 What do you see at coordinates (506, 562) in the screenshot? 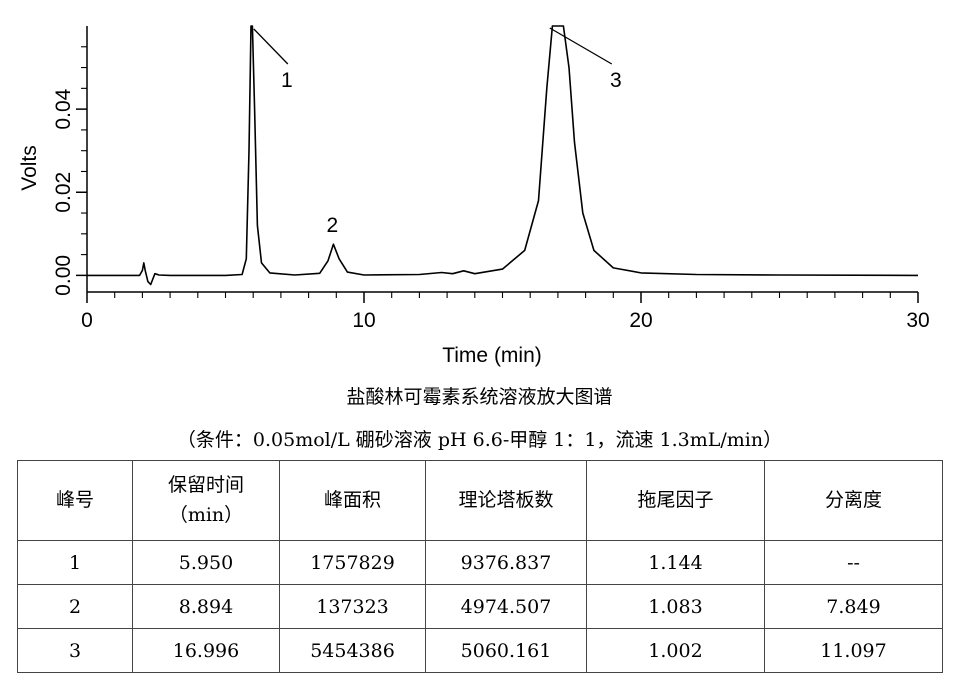
I see `cell-theoretical-plates: 9376.837` at bounding box center [506, 562].